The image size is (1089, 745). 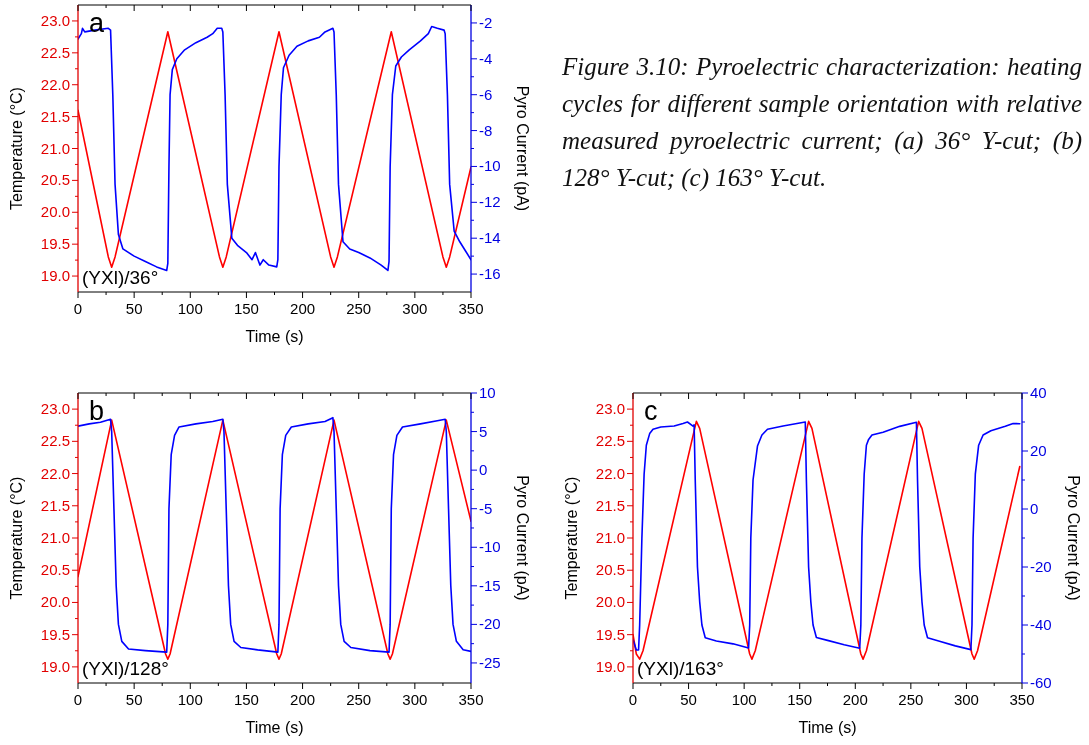 I want to click on y2-tick-label: -25, so click(x=490, y=662).